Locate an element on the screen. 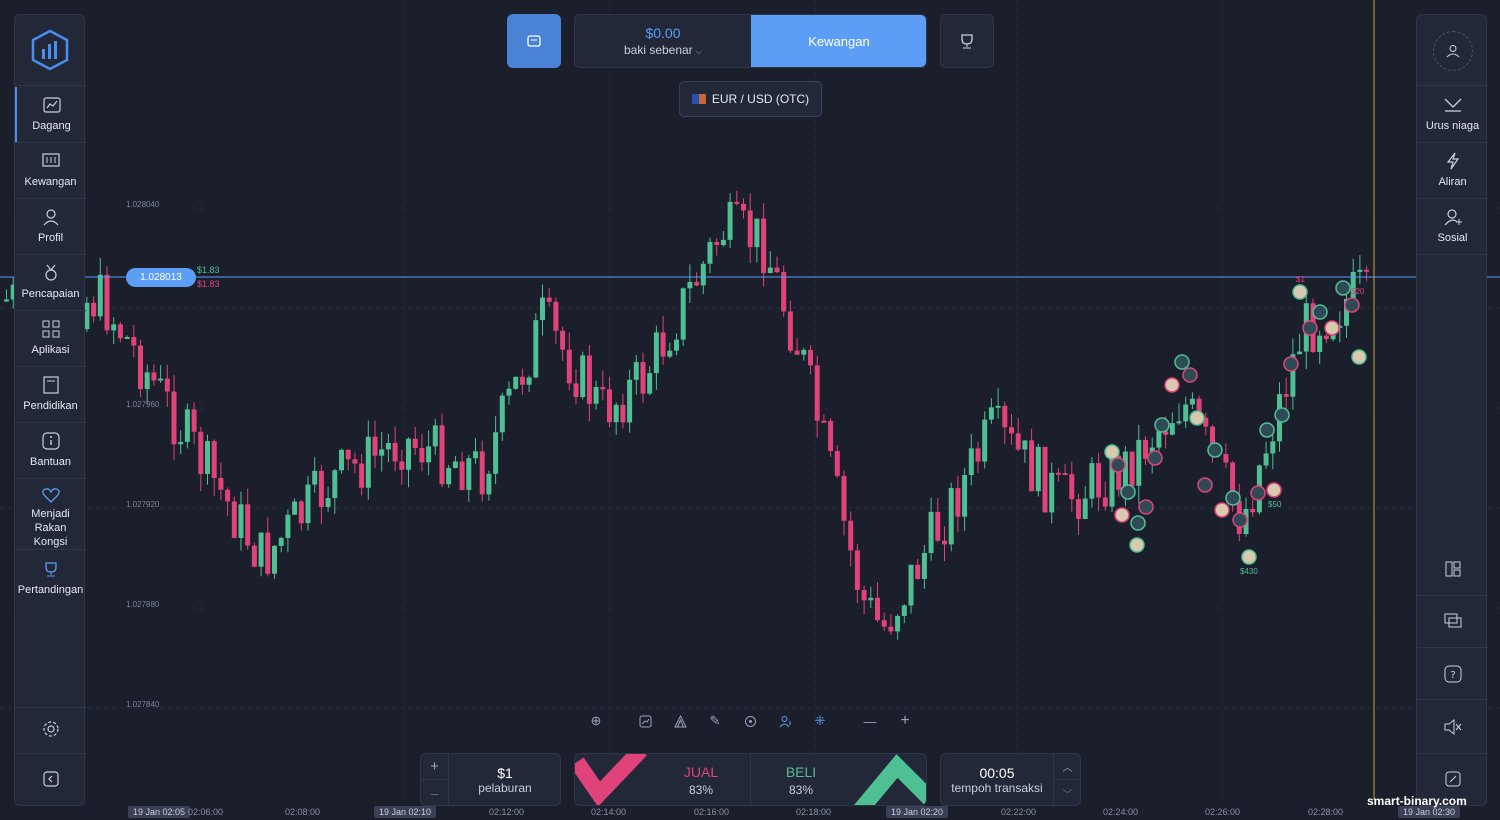  chart-type-icon is located at coordinates (645, 721).